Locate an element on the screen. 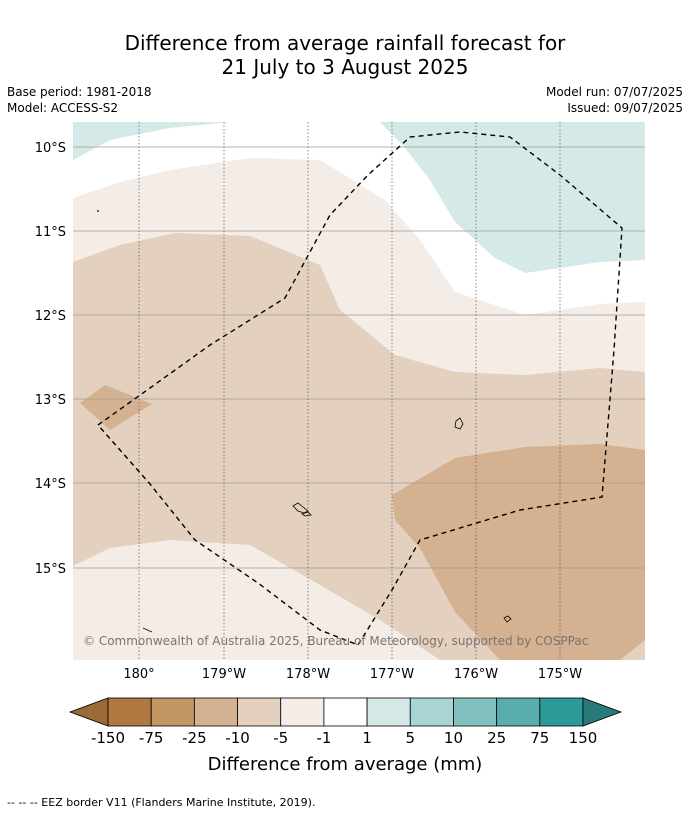  lat-label: 13°S is located at coordinates (50, 400).